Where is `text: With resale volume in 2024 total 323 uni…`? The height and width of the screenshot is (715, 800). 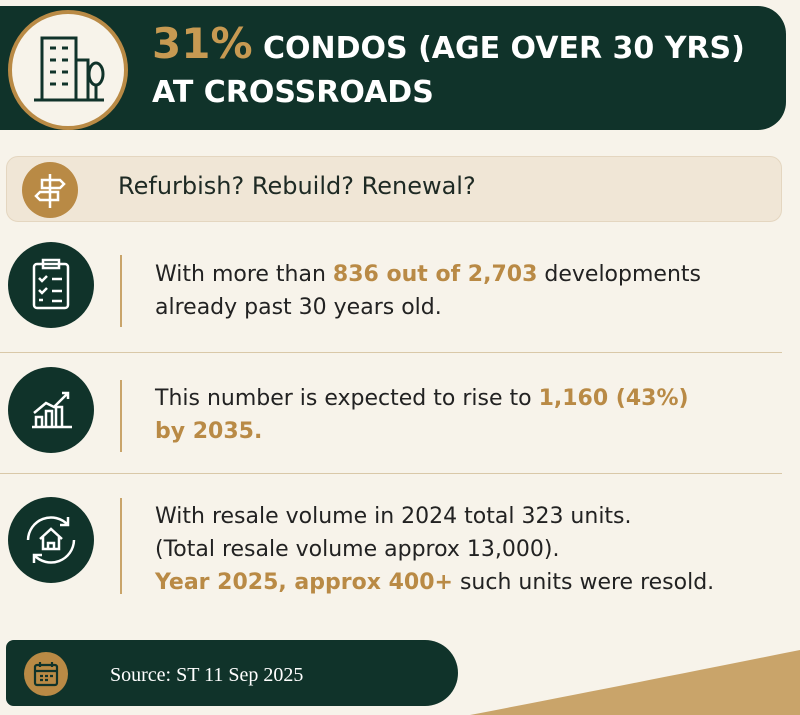
text: With resale volume in 2024 total 323 uni… is located at coordinates (393, 516).